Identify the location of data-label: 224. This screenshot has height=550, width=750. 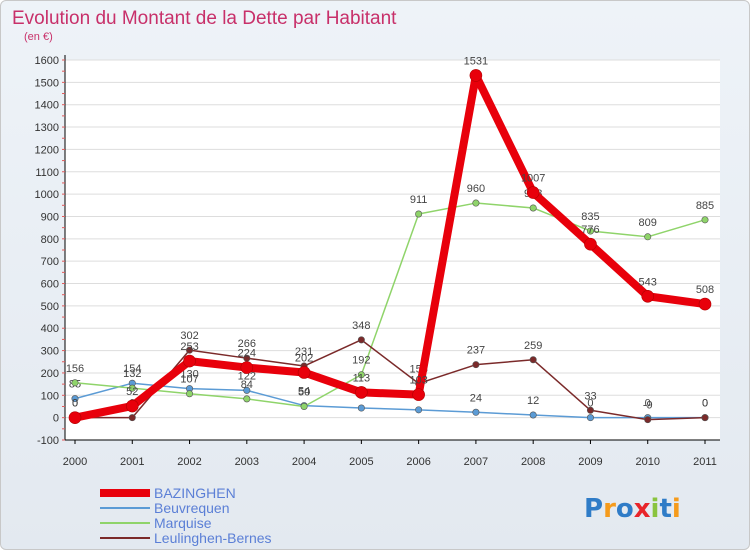
(247, 354).